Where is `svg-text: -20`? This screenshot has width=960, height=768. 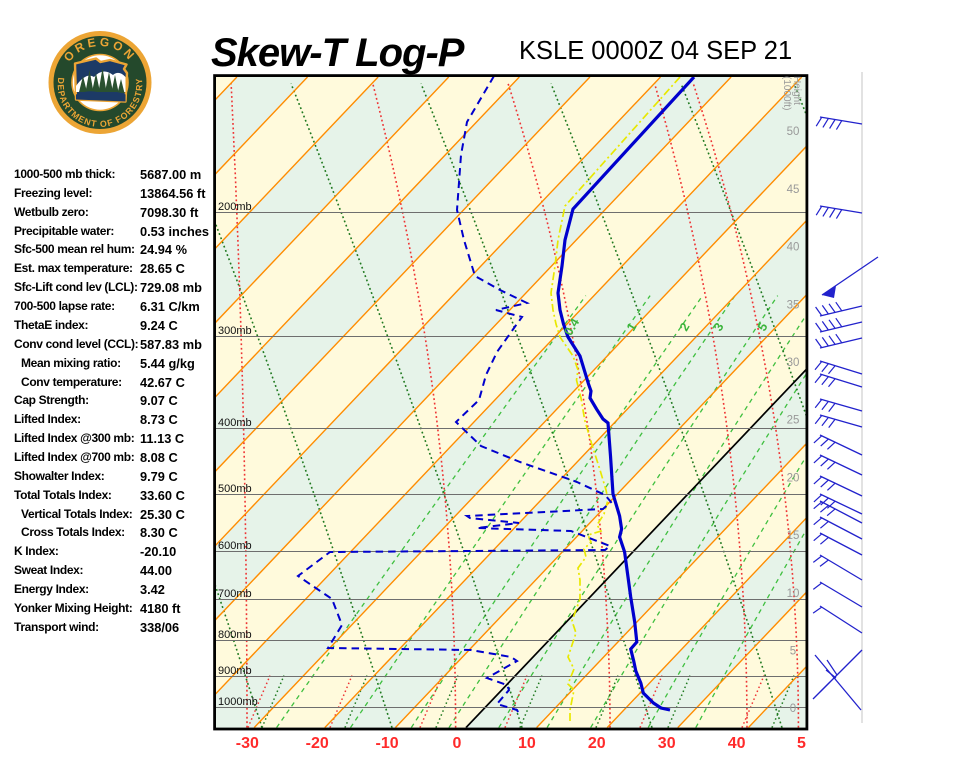
svg-text: -20 is located at coordinates (317, 743).